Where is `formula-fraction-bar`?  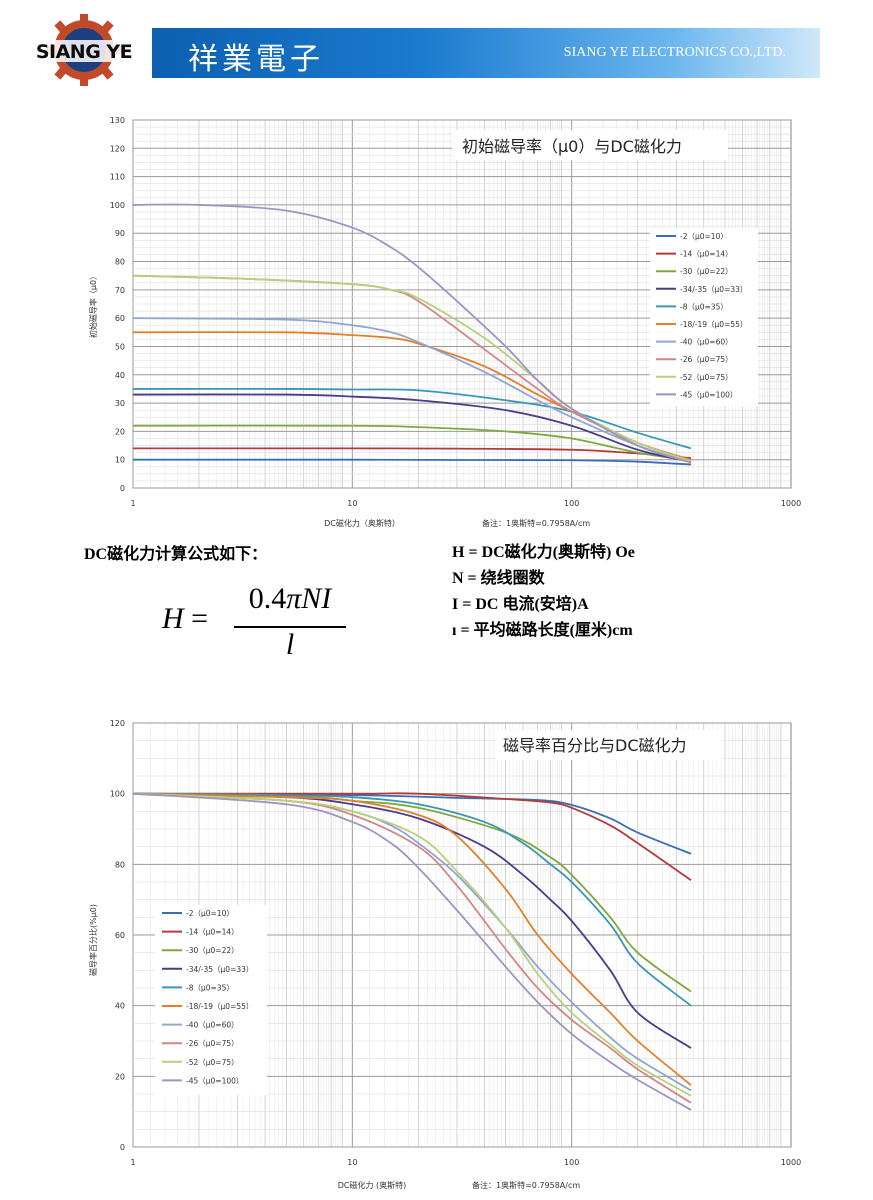
formula-fraction-bar is located at coordinates (290, 627).